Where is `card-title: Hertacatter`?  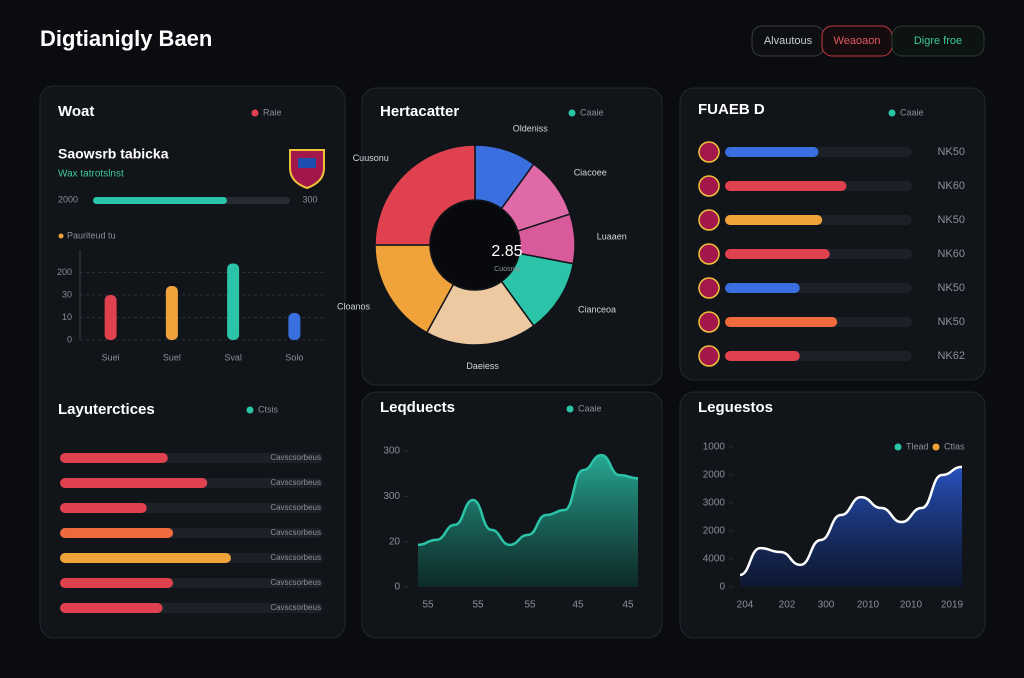
card-title: Hertacatter is located at coordinates (419, 111).